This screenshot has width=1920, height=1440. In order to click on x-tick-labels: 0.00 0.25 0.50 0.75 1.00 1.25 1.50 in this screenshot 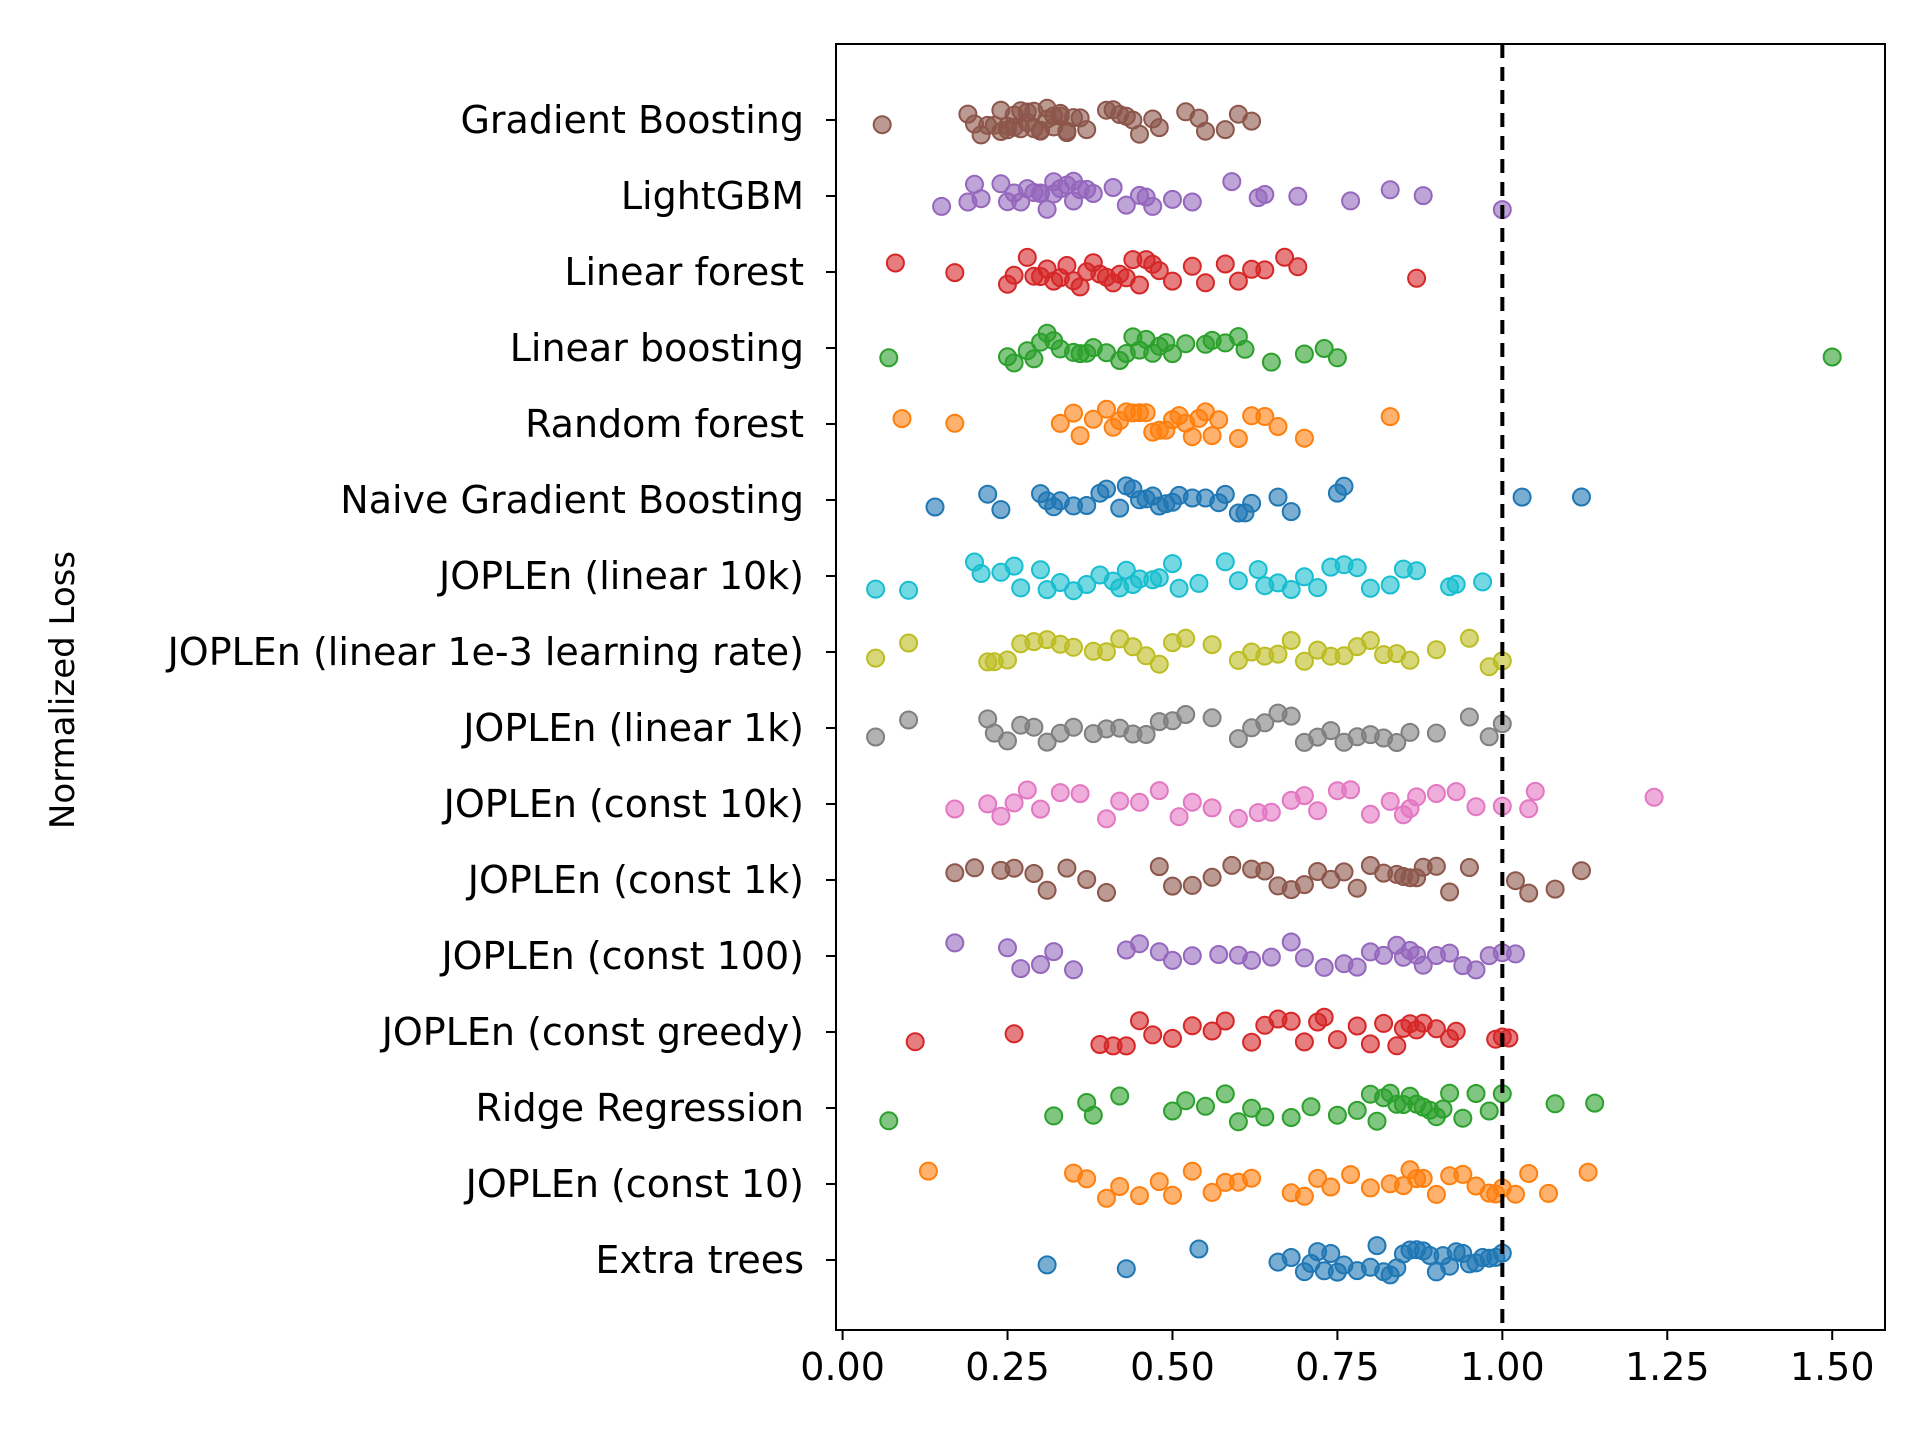, I will do `click(1337, 1359)`.